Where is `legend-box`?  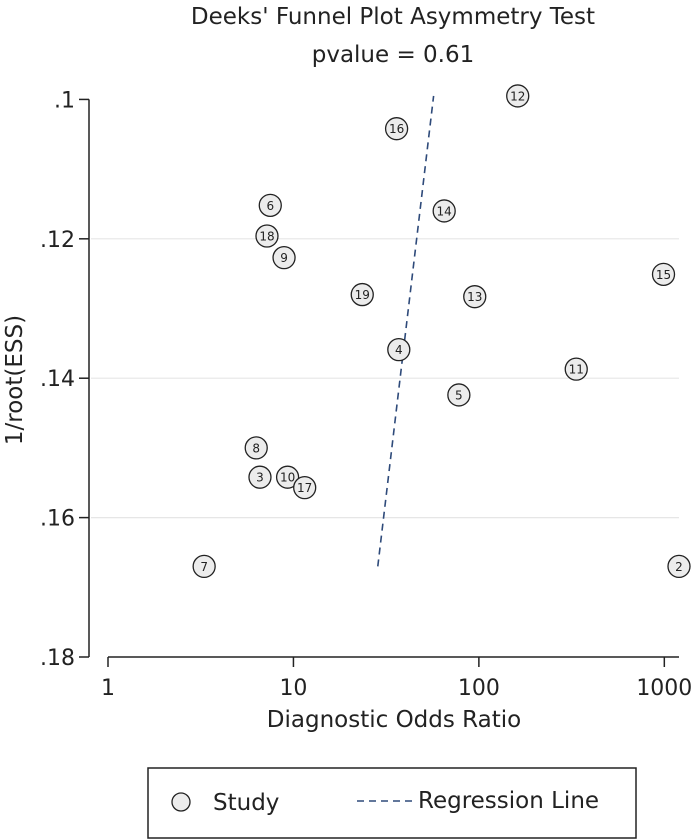 legend-box is located at coordinates (392, 803).